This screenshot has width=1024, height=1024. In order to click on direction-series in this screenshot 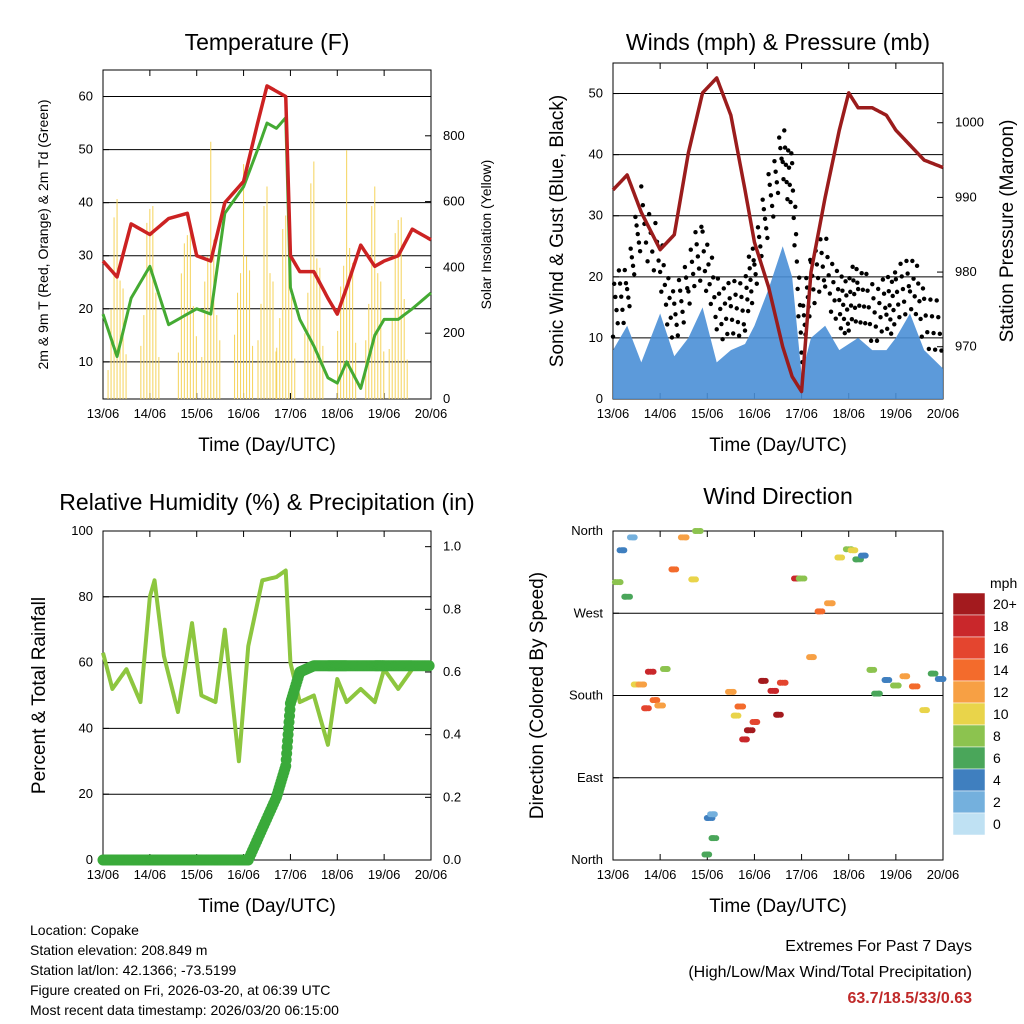, I will do `click(779, 693)`.